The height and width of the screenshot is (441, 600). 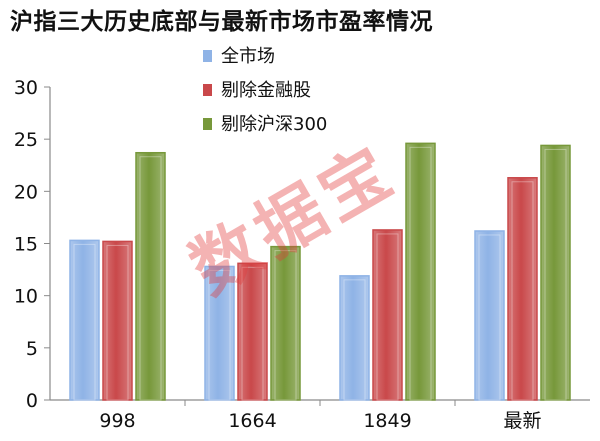 I want to click on x-tick-label: 1664, so click(x=252, y=421).